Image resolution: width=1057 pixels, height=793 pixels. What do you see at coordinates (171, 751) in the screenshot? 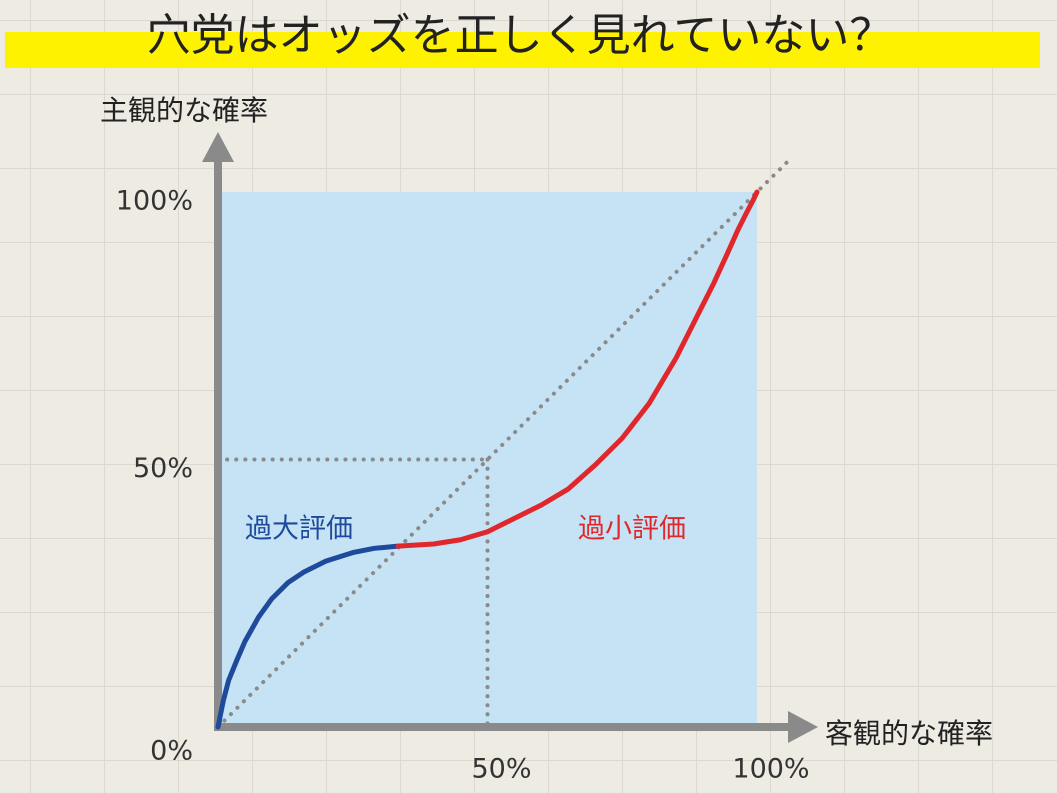
I see `y-tick-label: 0%` at bounding box center [171, 751].